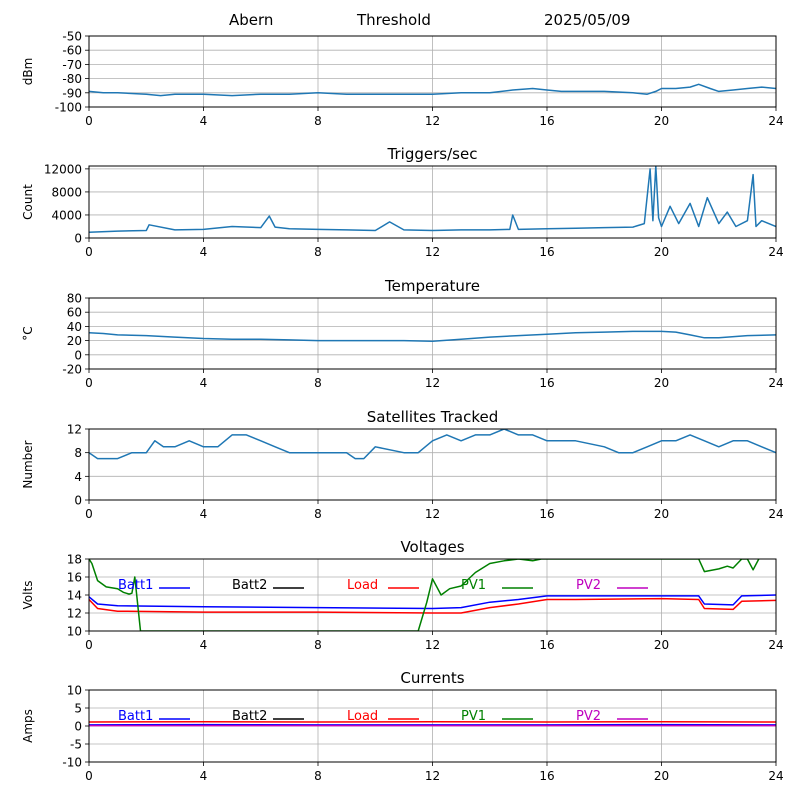  I want to click on currents-ylabel: Amps, so click(28, 726).